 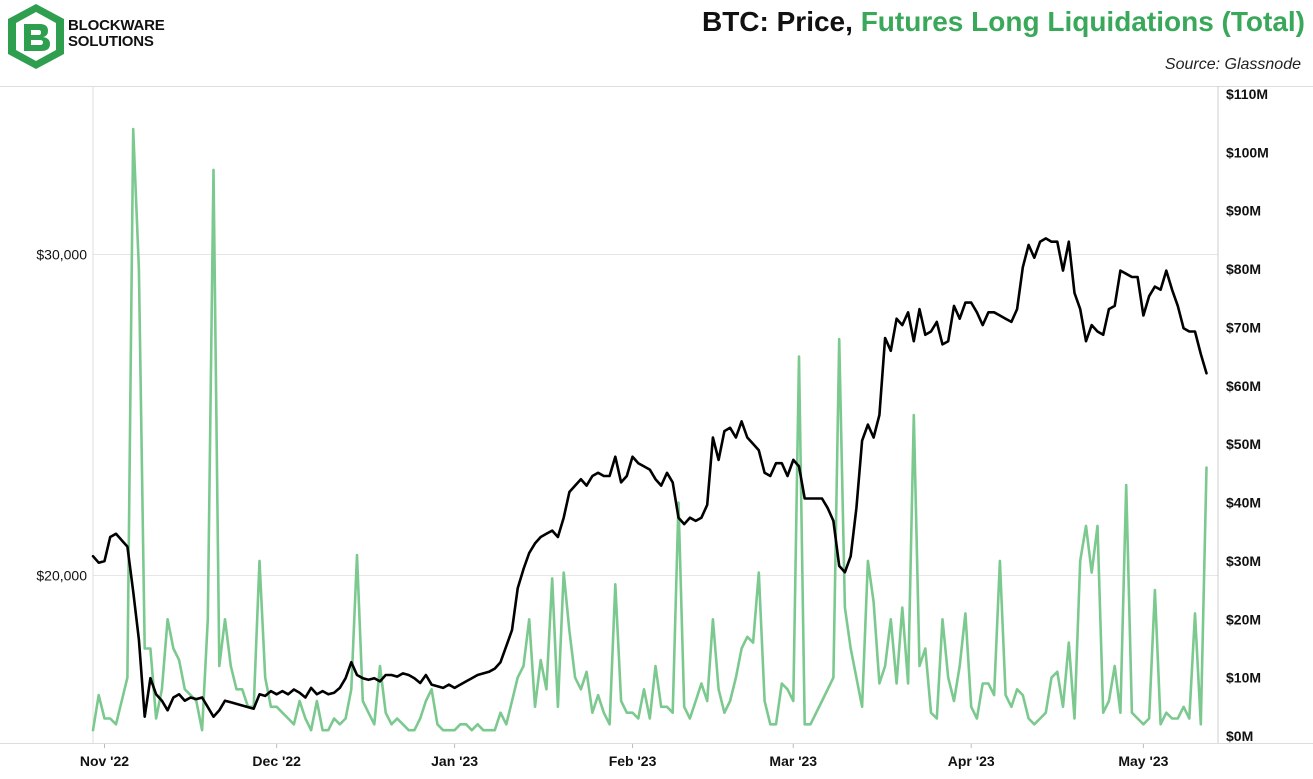 What do you see at coordinates (36, 36) in the screenshot?
I see `logo-mark` at bounding box center [36, 36].